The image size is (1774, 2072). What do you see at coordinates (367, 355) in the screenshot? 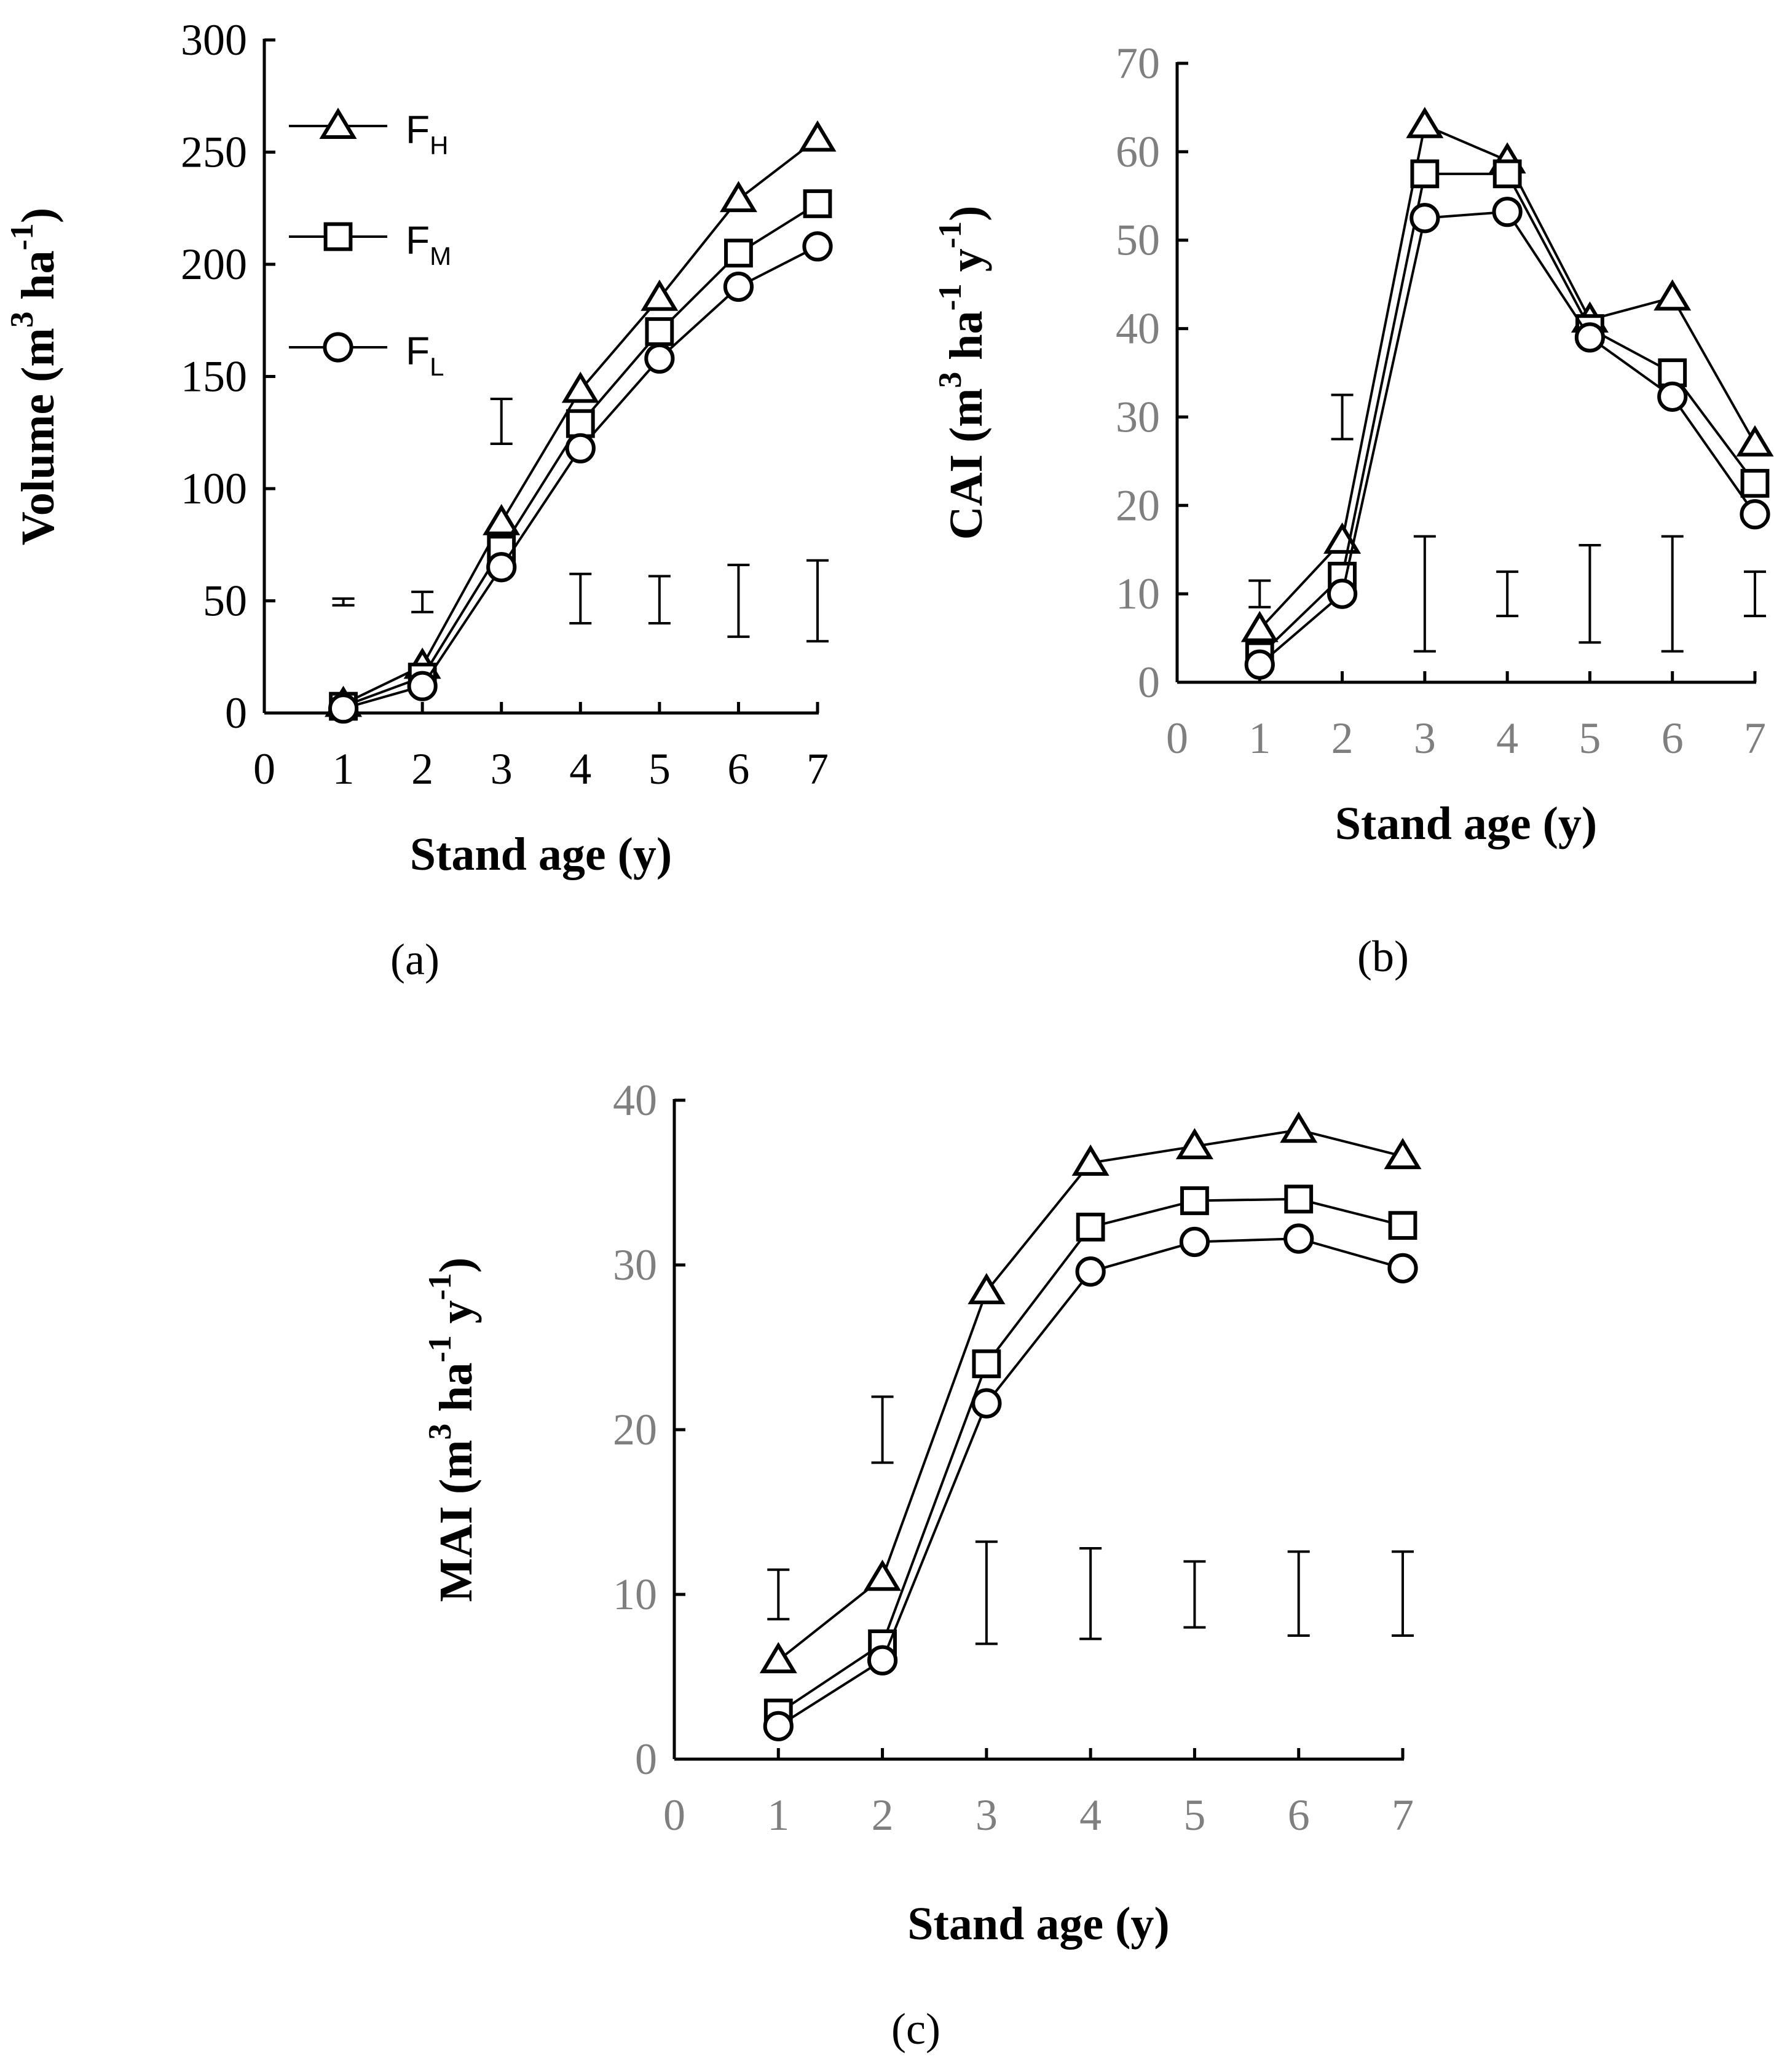
I see `legend-item: FL` at bounding box center [367, 355].